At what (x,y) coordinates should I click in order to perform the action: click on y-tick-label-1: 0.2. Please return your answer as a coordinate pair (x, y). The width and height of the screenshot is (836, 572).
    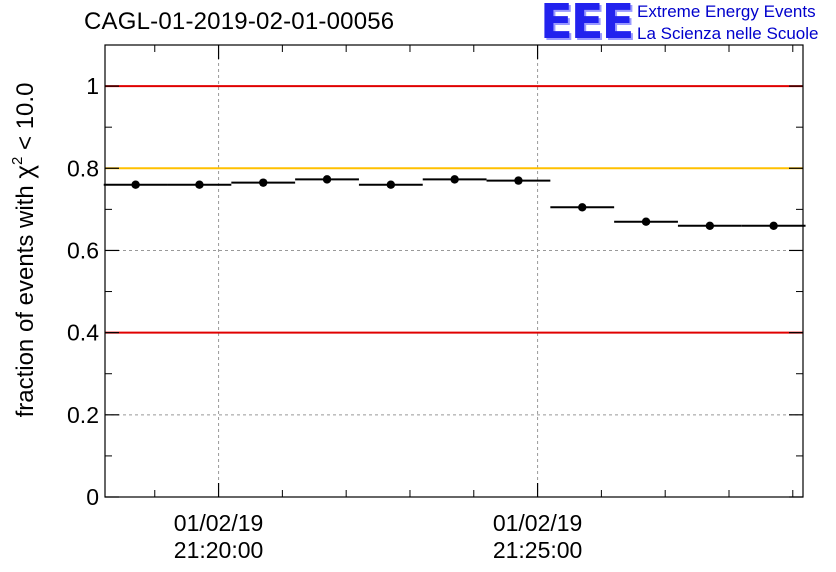
    Looking at the image, I should click on (83, 415).